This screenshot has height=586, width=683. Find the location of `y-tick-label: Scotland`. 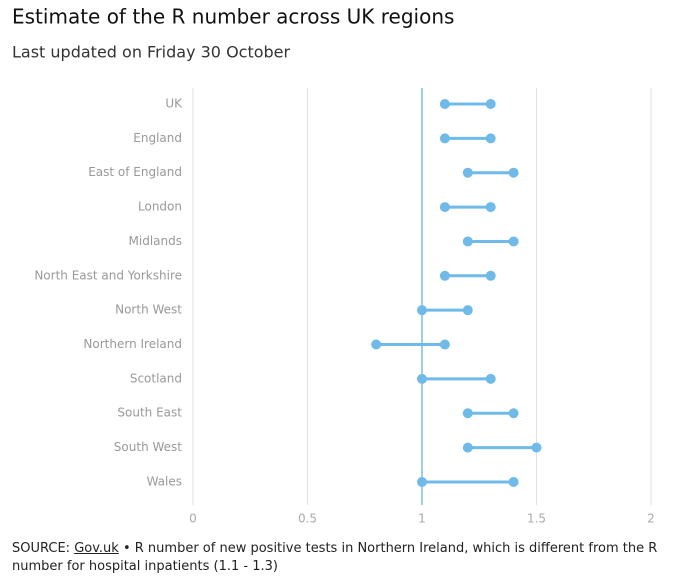

y-tick-label: Scotland is located at coordinates (156, 378).